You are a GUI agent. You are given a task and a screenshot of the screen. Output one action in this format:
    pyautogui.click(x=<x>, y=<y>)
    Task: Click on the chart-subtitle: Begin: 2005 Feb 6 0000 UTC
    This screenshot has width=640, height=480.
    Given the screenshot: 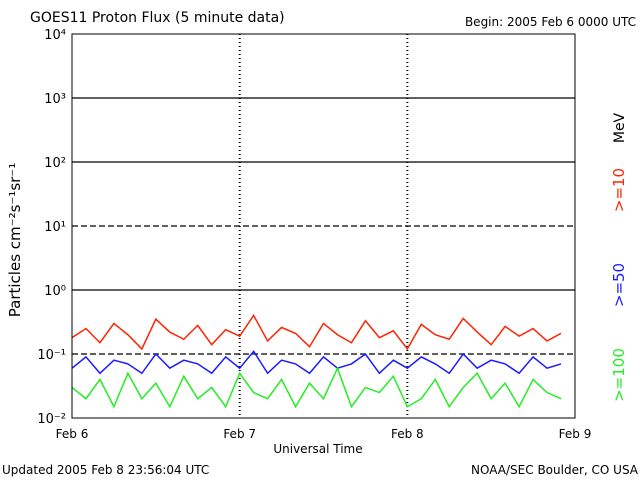 What is the action you would take?
    pyautogui.click(x=550, y=22)
    